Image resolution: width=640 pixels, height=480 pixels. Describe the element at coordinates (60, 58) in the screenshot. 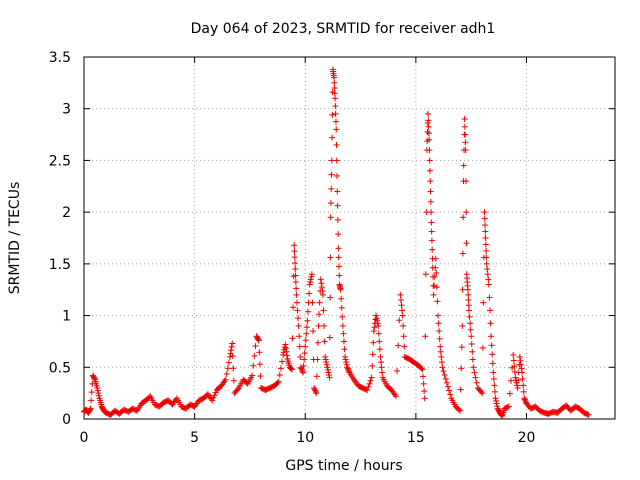

I see `y-tick-label: 3.5` at that location.